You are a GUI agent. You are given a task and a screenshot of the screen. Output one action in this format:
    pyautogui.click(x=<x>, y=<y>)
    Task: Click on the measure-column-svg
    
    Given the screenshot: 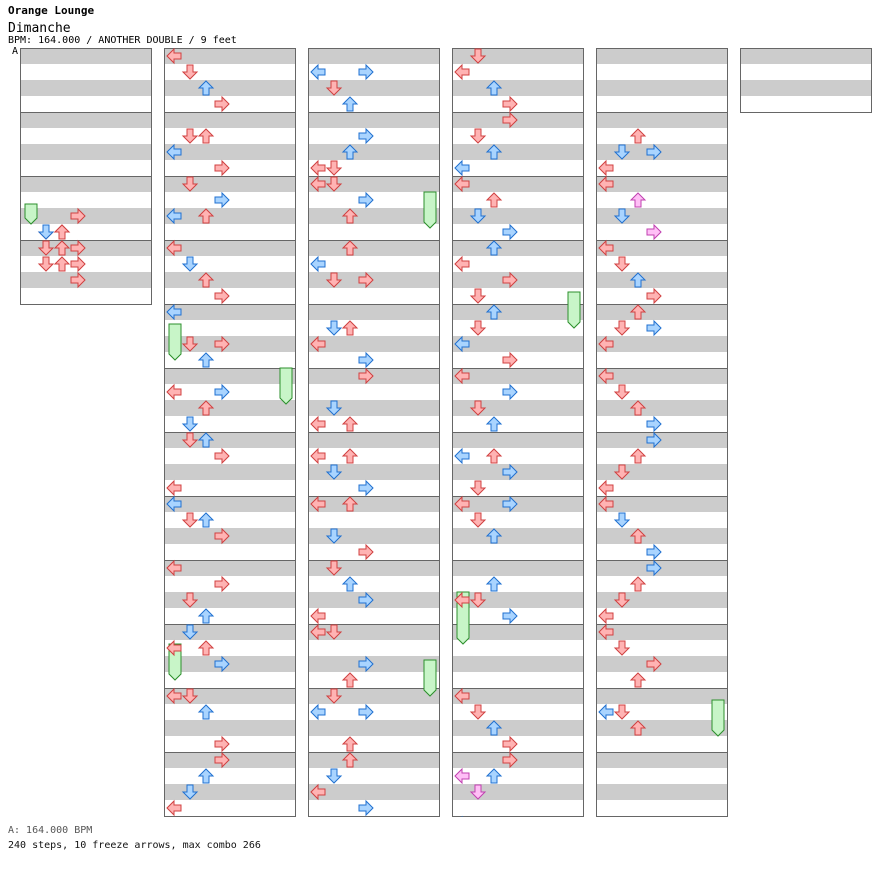 What is the action you would take?
    pyautogui.click(x=806, y=80)
    